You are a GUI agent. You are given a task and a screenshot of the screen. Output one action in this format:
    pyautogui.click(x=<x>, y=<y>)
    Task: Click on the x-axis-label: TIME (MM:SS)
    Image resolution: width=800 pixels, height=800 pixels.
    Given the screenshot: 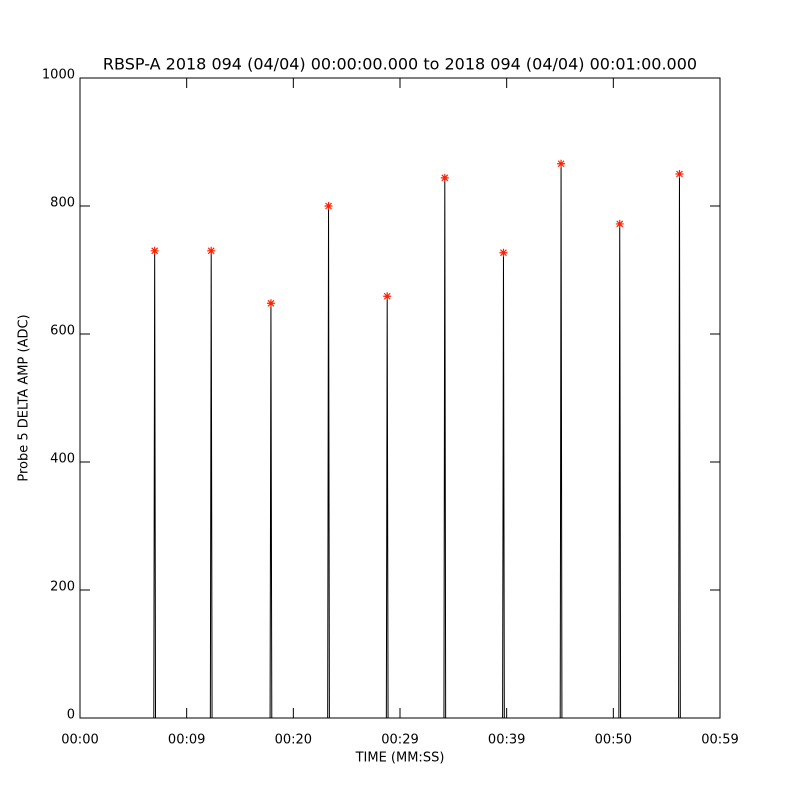 What is the action you would take?
    pyautogui.click(x=400, y=758)
    